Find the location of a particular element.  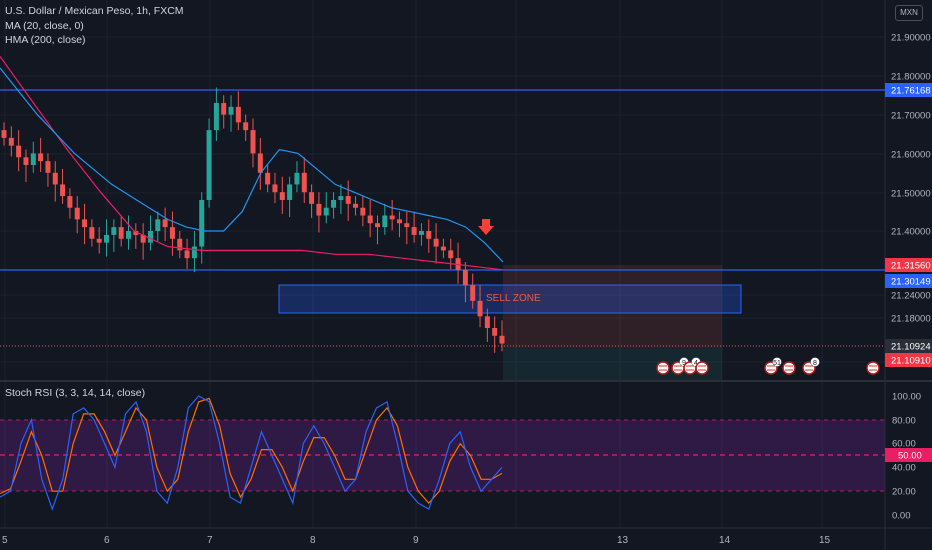

price-marker-label: 21.30149 is located at coordinates (911, 282).